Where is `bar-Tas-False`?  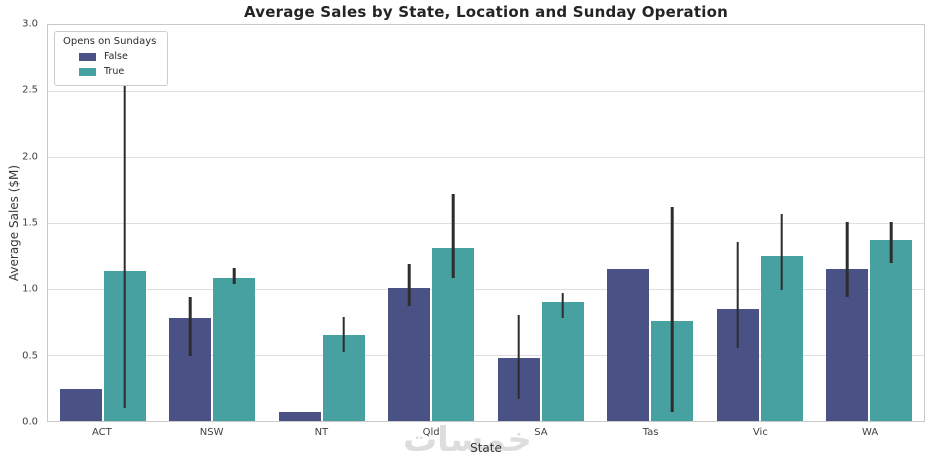 bar-Tas-False is located at coordinates (628, 345).